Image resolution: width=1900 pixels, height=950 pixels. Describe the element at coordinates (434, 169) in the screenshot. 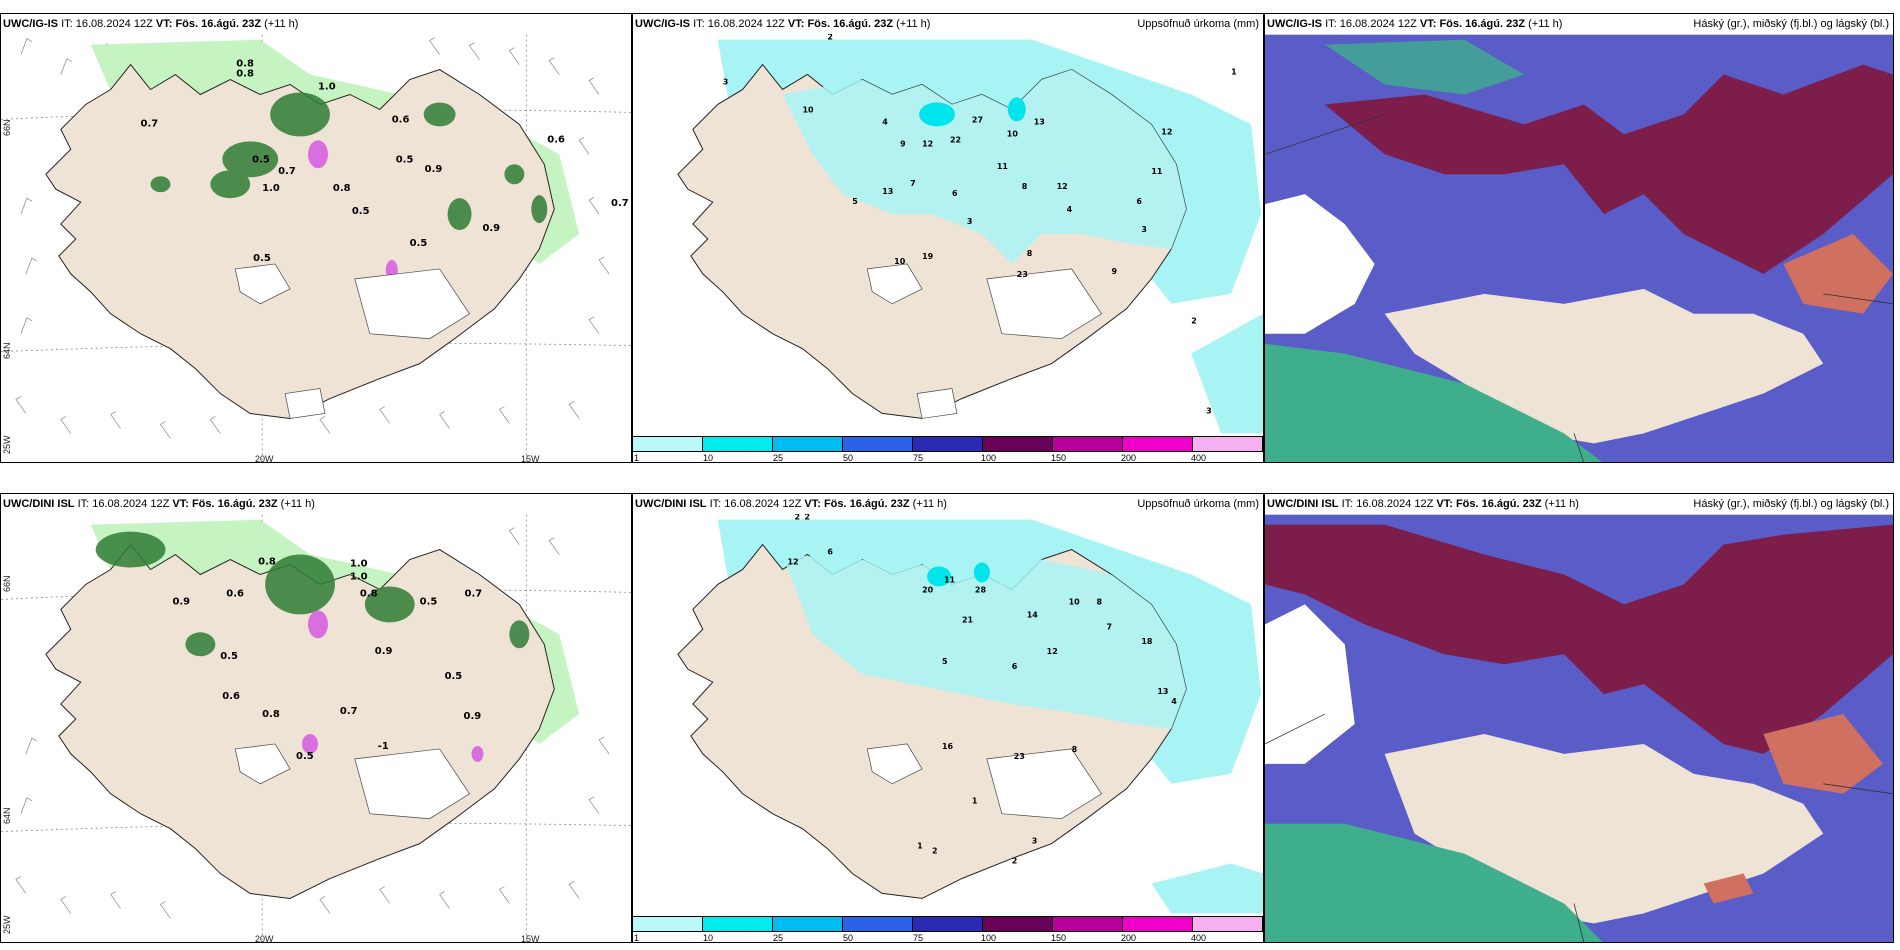

I see `cloud-value: 0.9` at that location.